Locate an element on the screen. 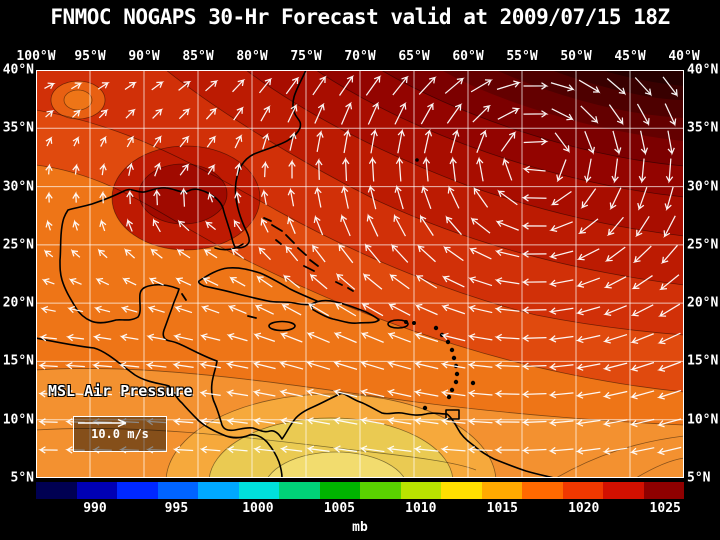  lon-tick-label: 55°W is located at coordinates (522, 56).